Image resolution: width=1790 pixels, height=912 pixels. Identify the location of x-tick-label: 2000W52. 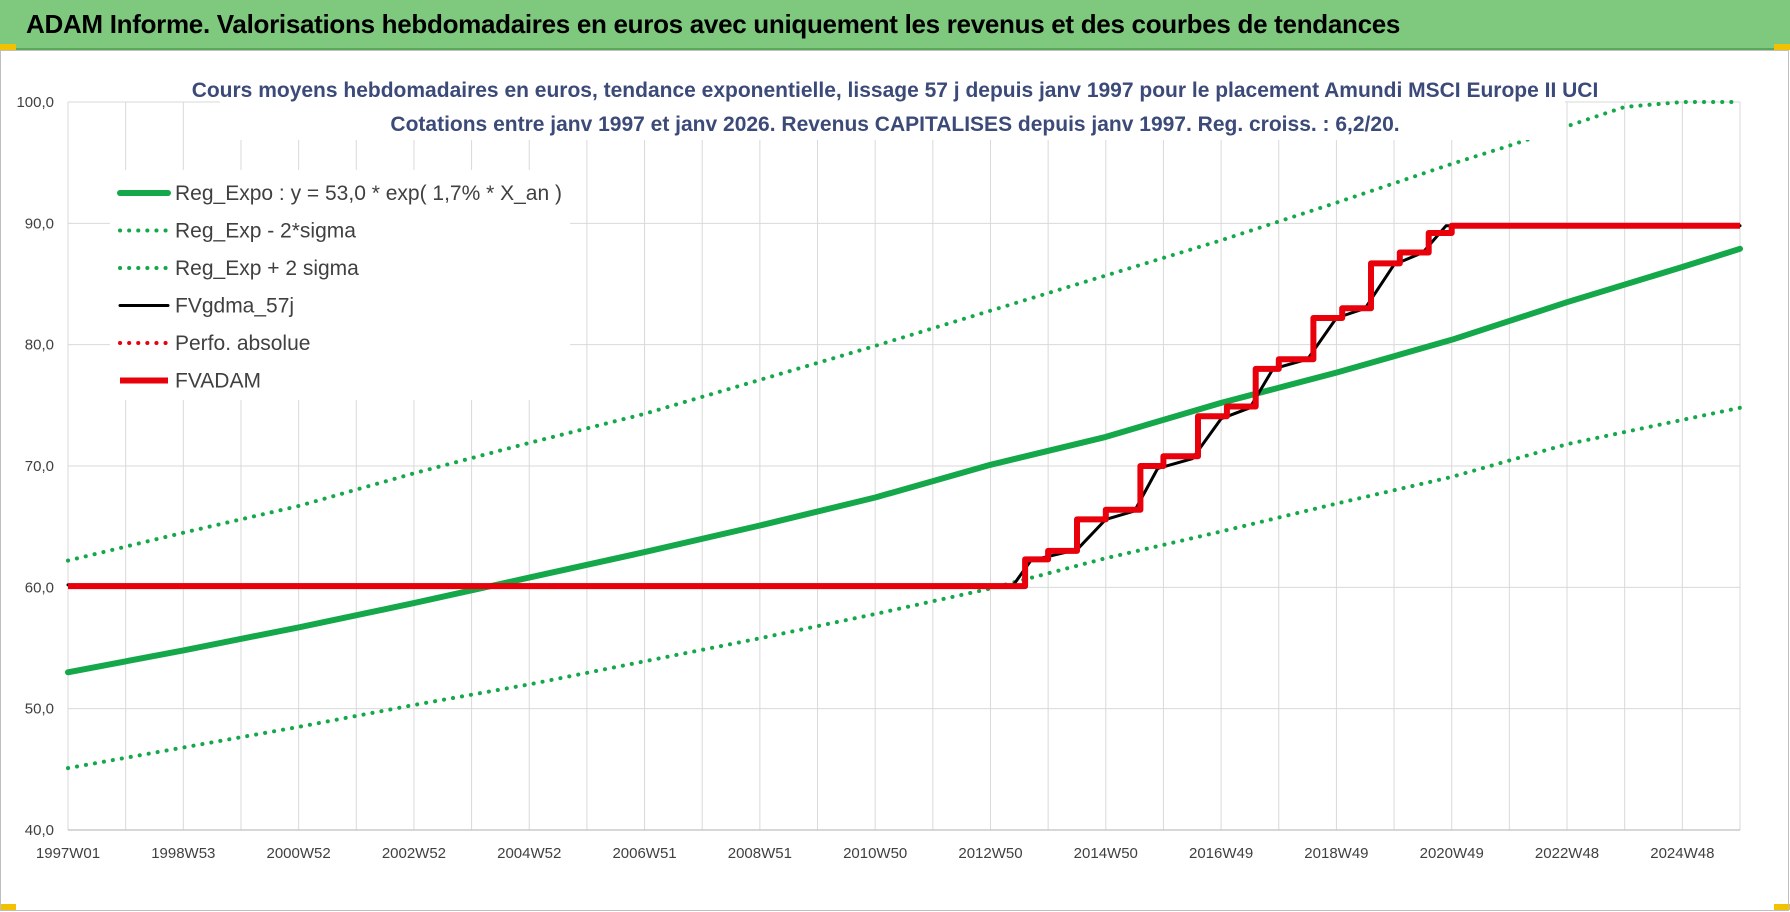
(299, 853).